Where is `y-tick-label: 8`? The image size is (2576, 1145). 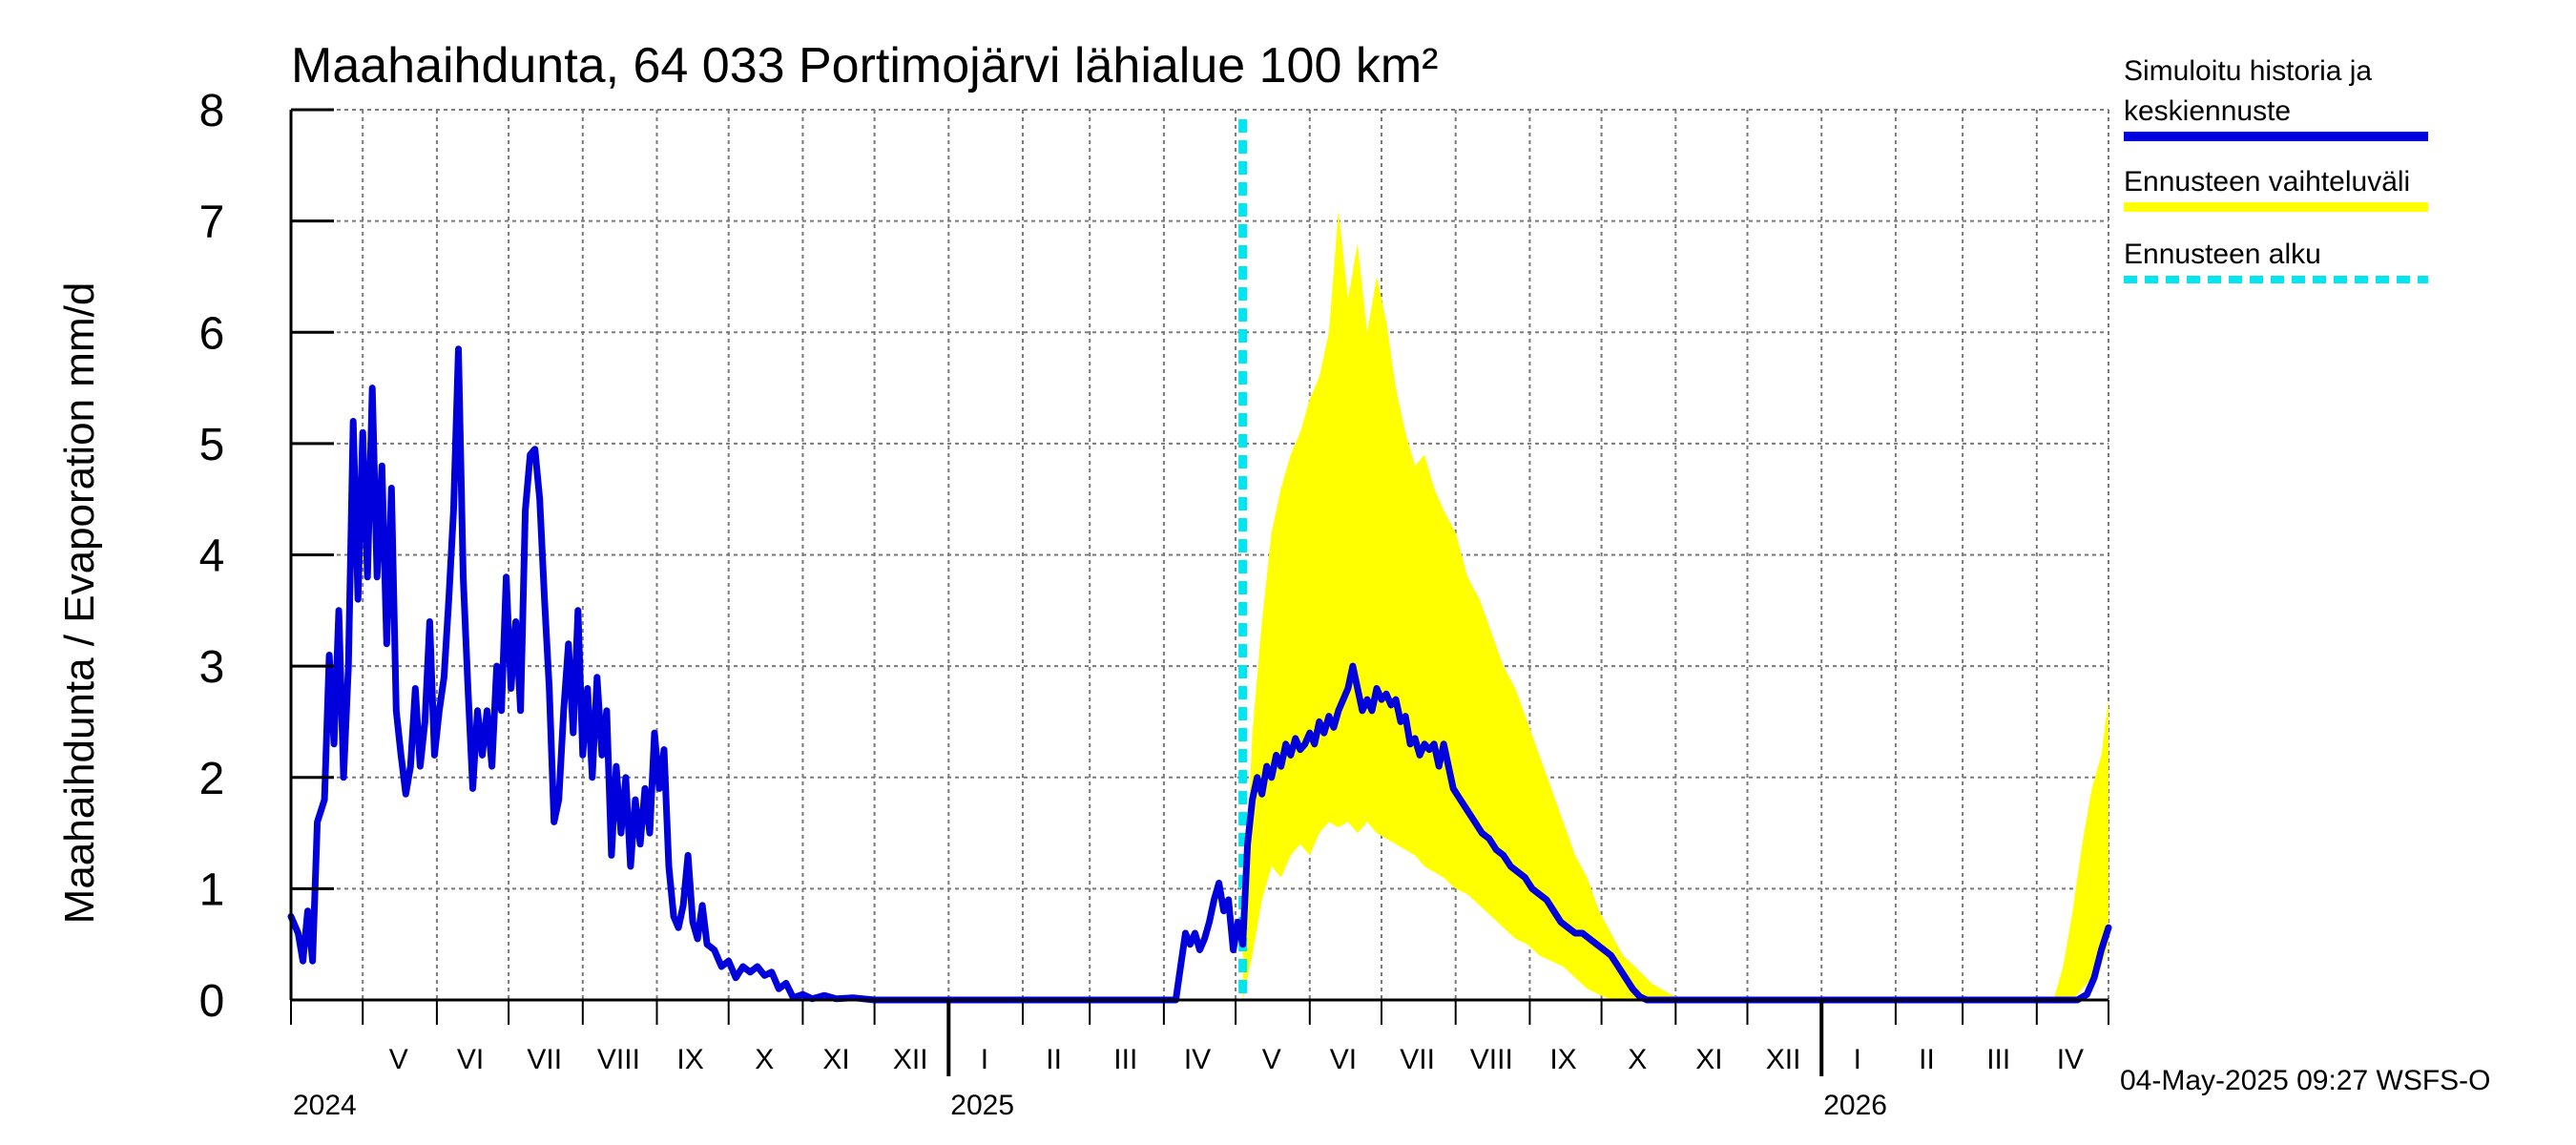 y-tick-label: 8 is located at coordinates (212, 111).